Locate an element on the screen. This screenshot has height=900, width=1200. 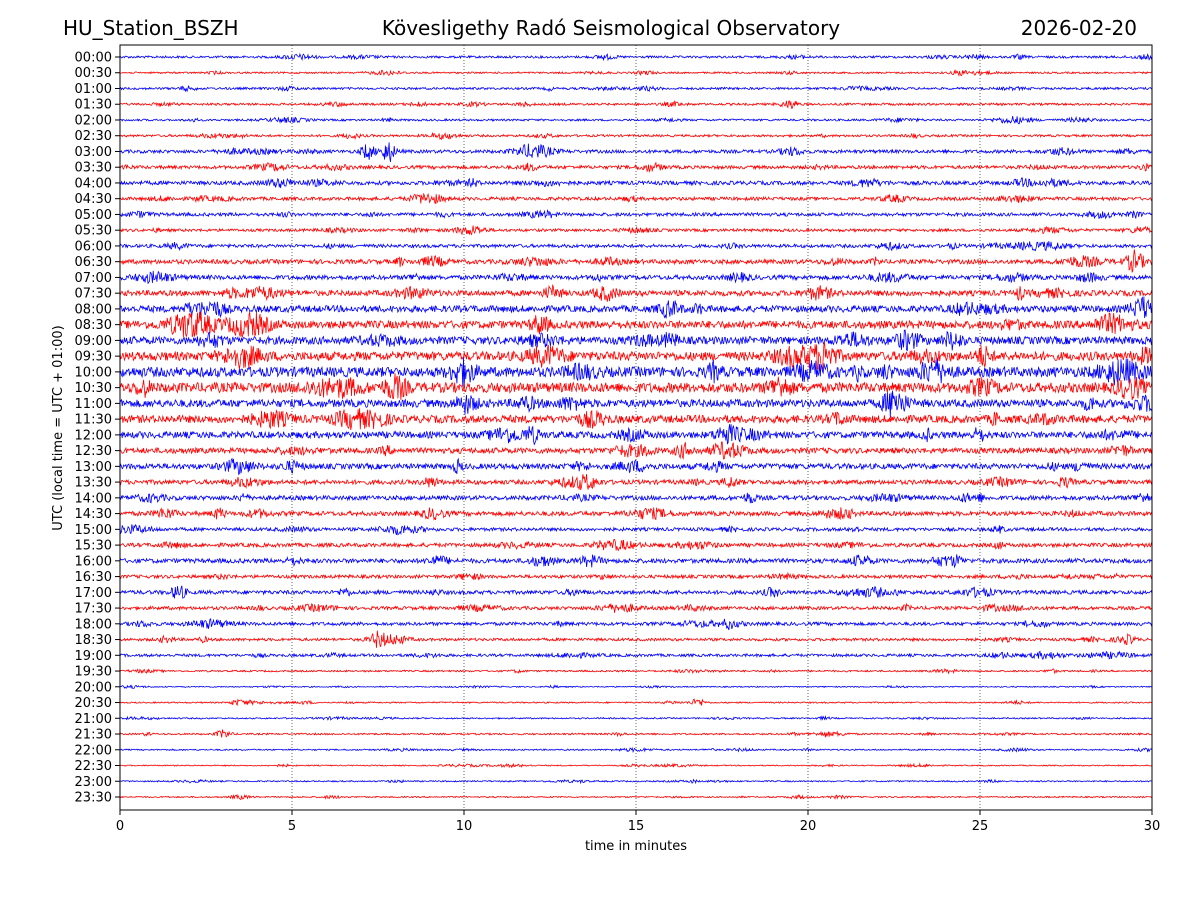
y-tick-label: 21:30 is located at coordinates (93, 735).